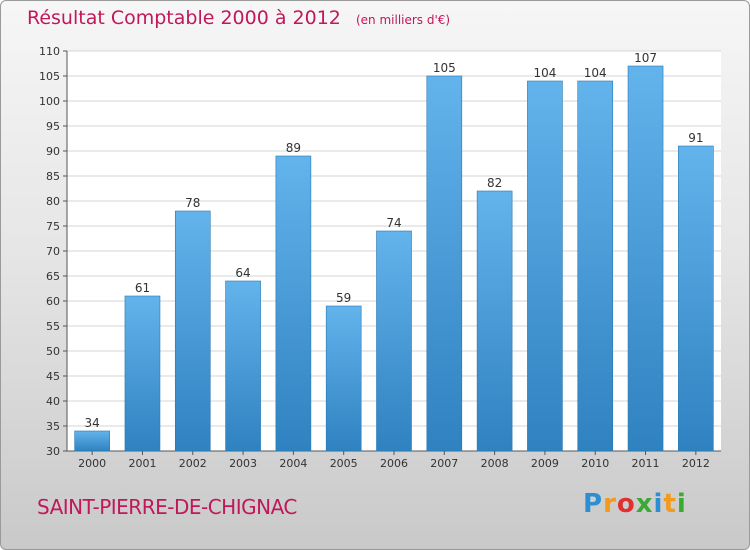  Describe the element at coordinates (444, 68) in the screenshot. I see `bar-value-label: 105` at that location.